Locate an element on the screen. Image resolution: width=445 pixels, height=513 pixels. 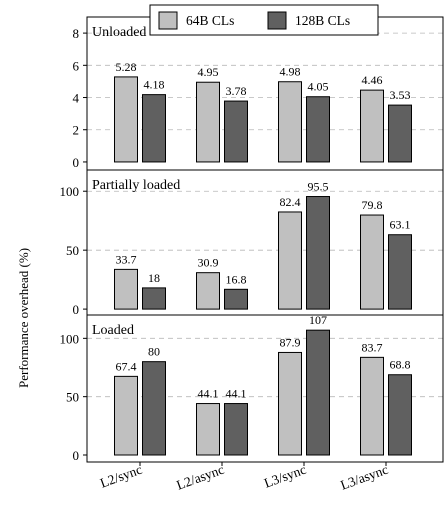
x-axis-tick-labels: L2/sync L2/async L3/sync L3/async is located at coordinates (244, 477).